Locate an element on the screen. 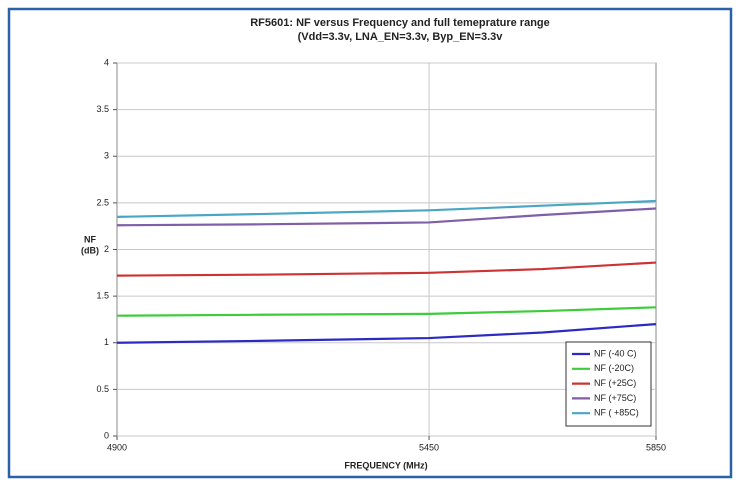  legend-label: NF (-40 C) is located at coordinates (615, 353).